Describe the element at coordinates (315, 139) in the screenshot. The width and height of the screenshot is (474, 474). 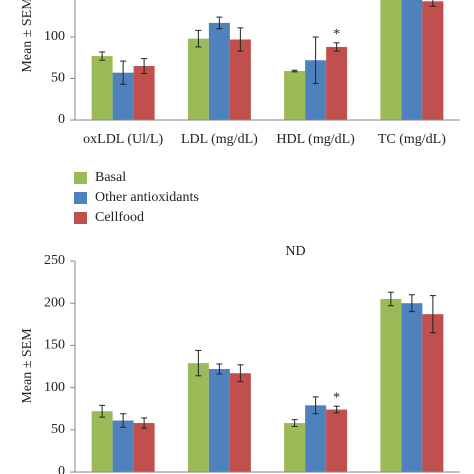
I see `x-tick-label: HDL (mg/dL)` at that location.